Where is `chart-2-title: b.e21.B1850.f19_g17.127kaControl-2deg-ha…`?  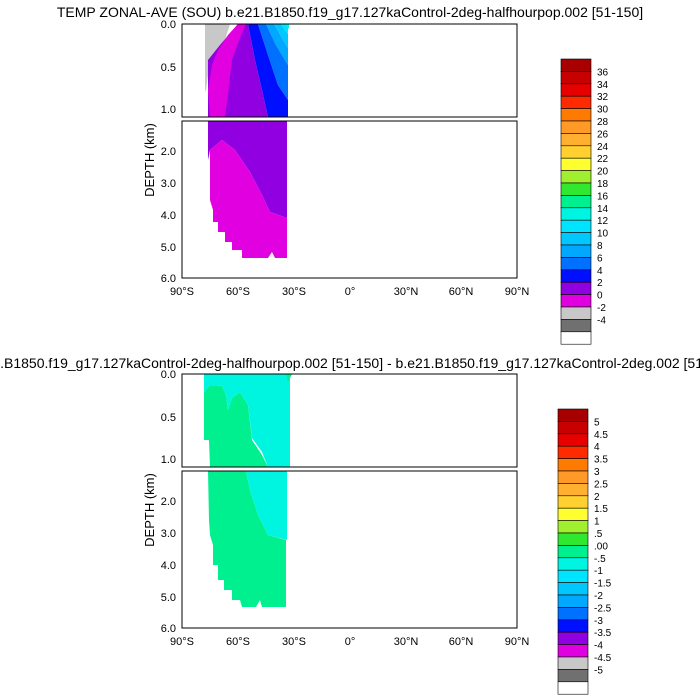
chart-2-title: b.e21.B1850.f19_g17.127kaControl-2deg-ha… is located at coordinates (350, 363).